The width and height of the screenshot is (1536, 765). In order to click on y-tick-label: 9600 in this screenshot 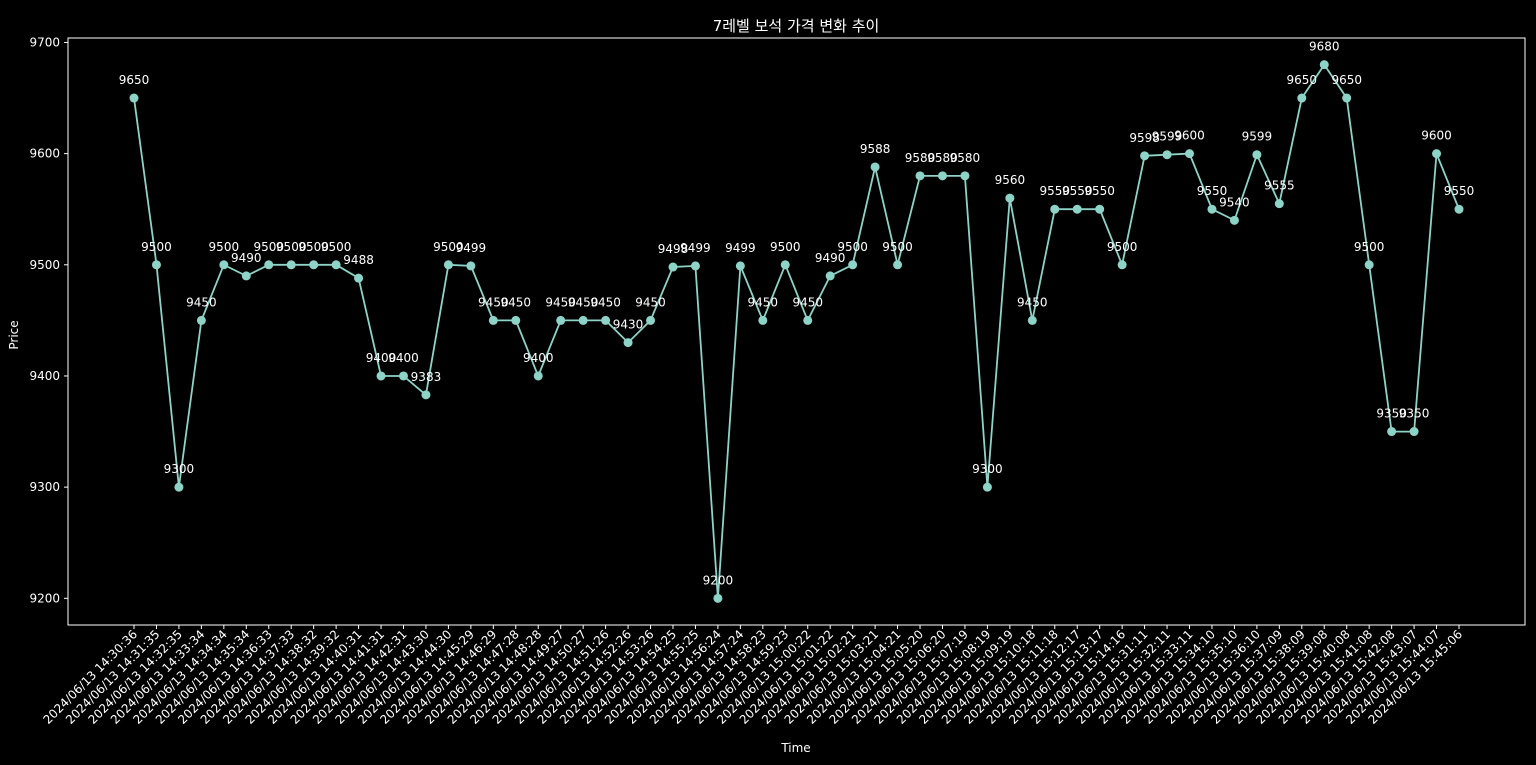, I will do `click(44, 154)`.